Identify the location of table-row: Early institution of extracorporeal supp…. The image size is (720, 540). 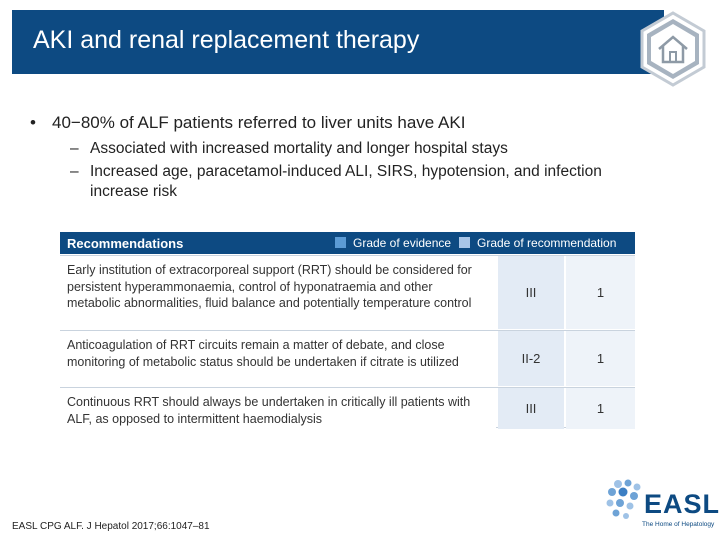
(347, 292).